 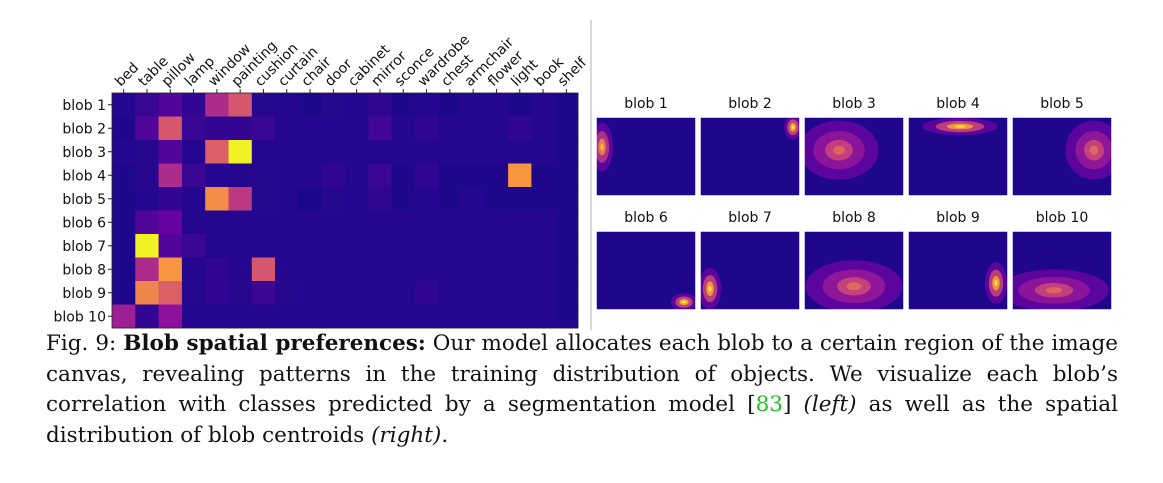 What do you see at coordinates (81, 343) in the screenshot?
I see `caption-label: Fig. 9:` at bounding box center [81, 343].